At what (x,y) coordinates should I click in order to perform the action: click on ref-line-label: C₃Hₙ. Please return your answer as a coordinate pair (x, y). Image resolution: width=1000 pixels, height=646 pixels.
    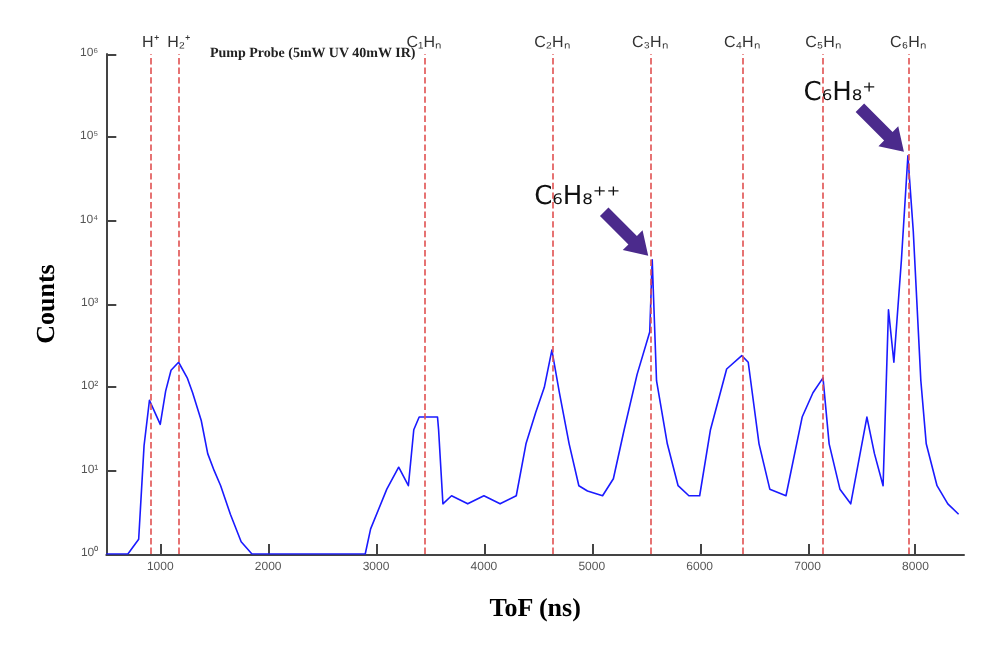
    Looking at the image, I should click on (649, 42).